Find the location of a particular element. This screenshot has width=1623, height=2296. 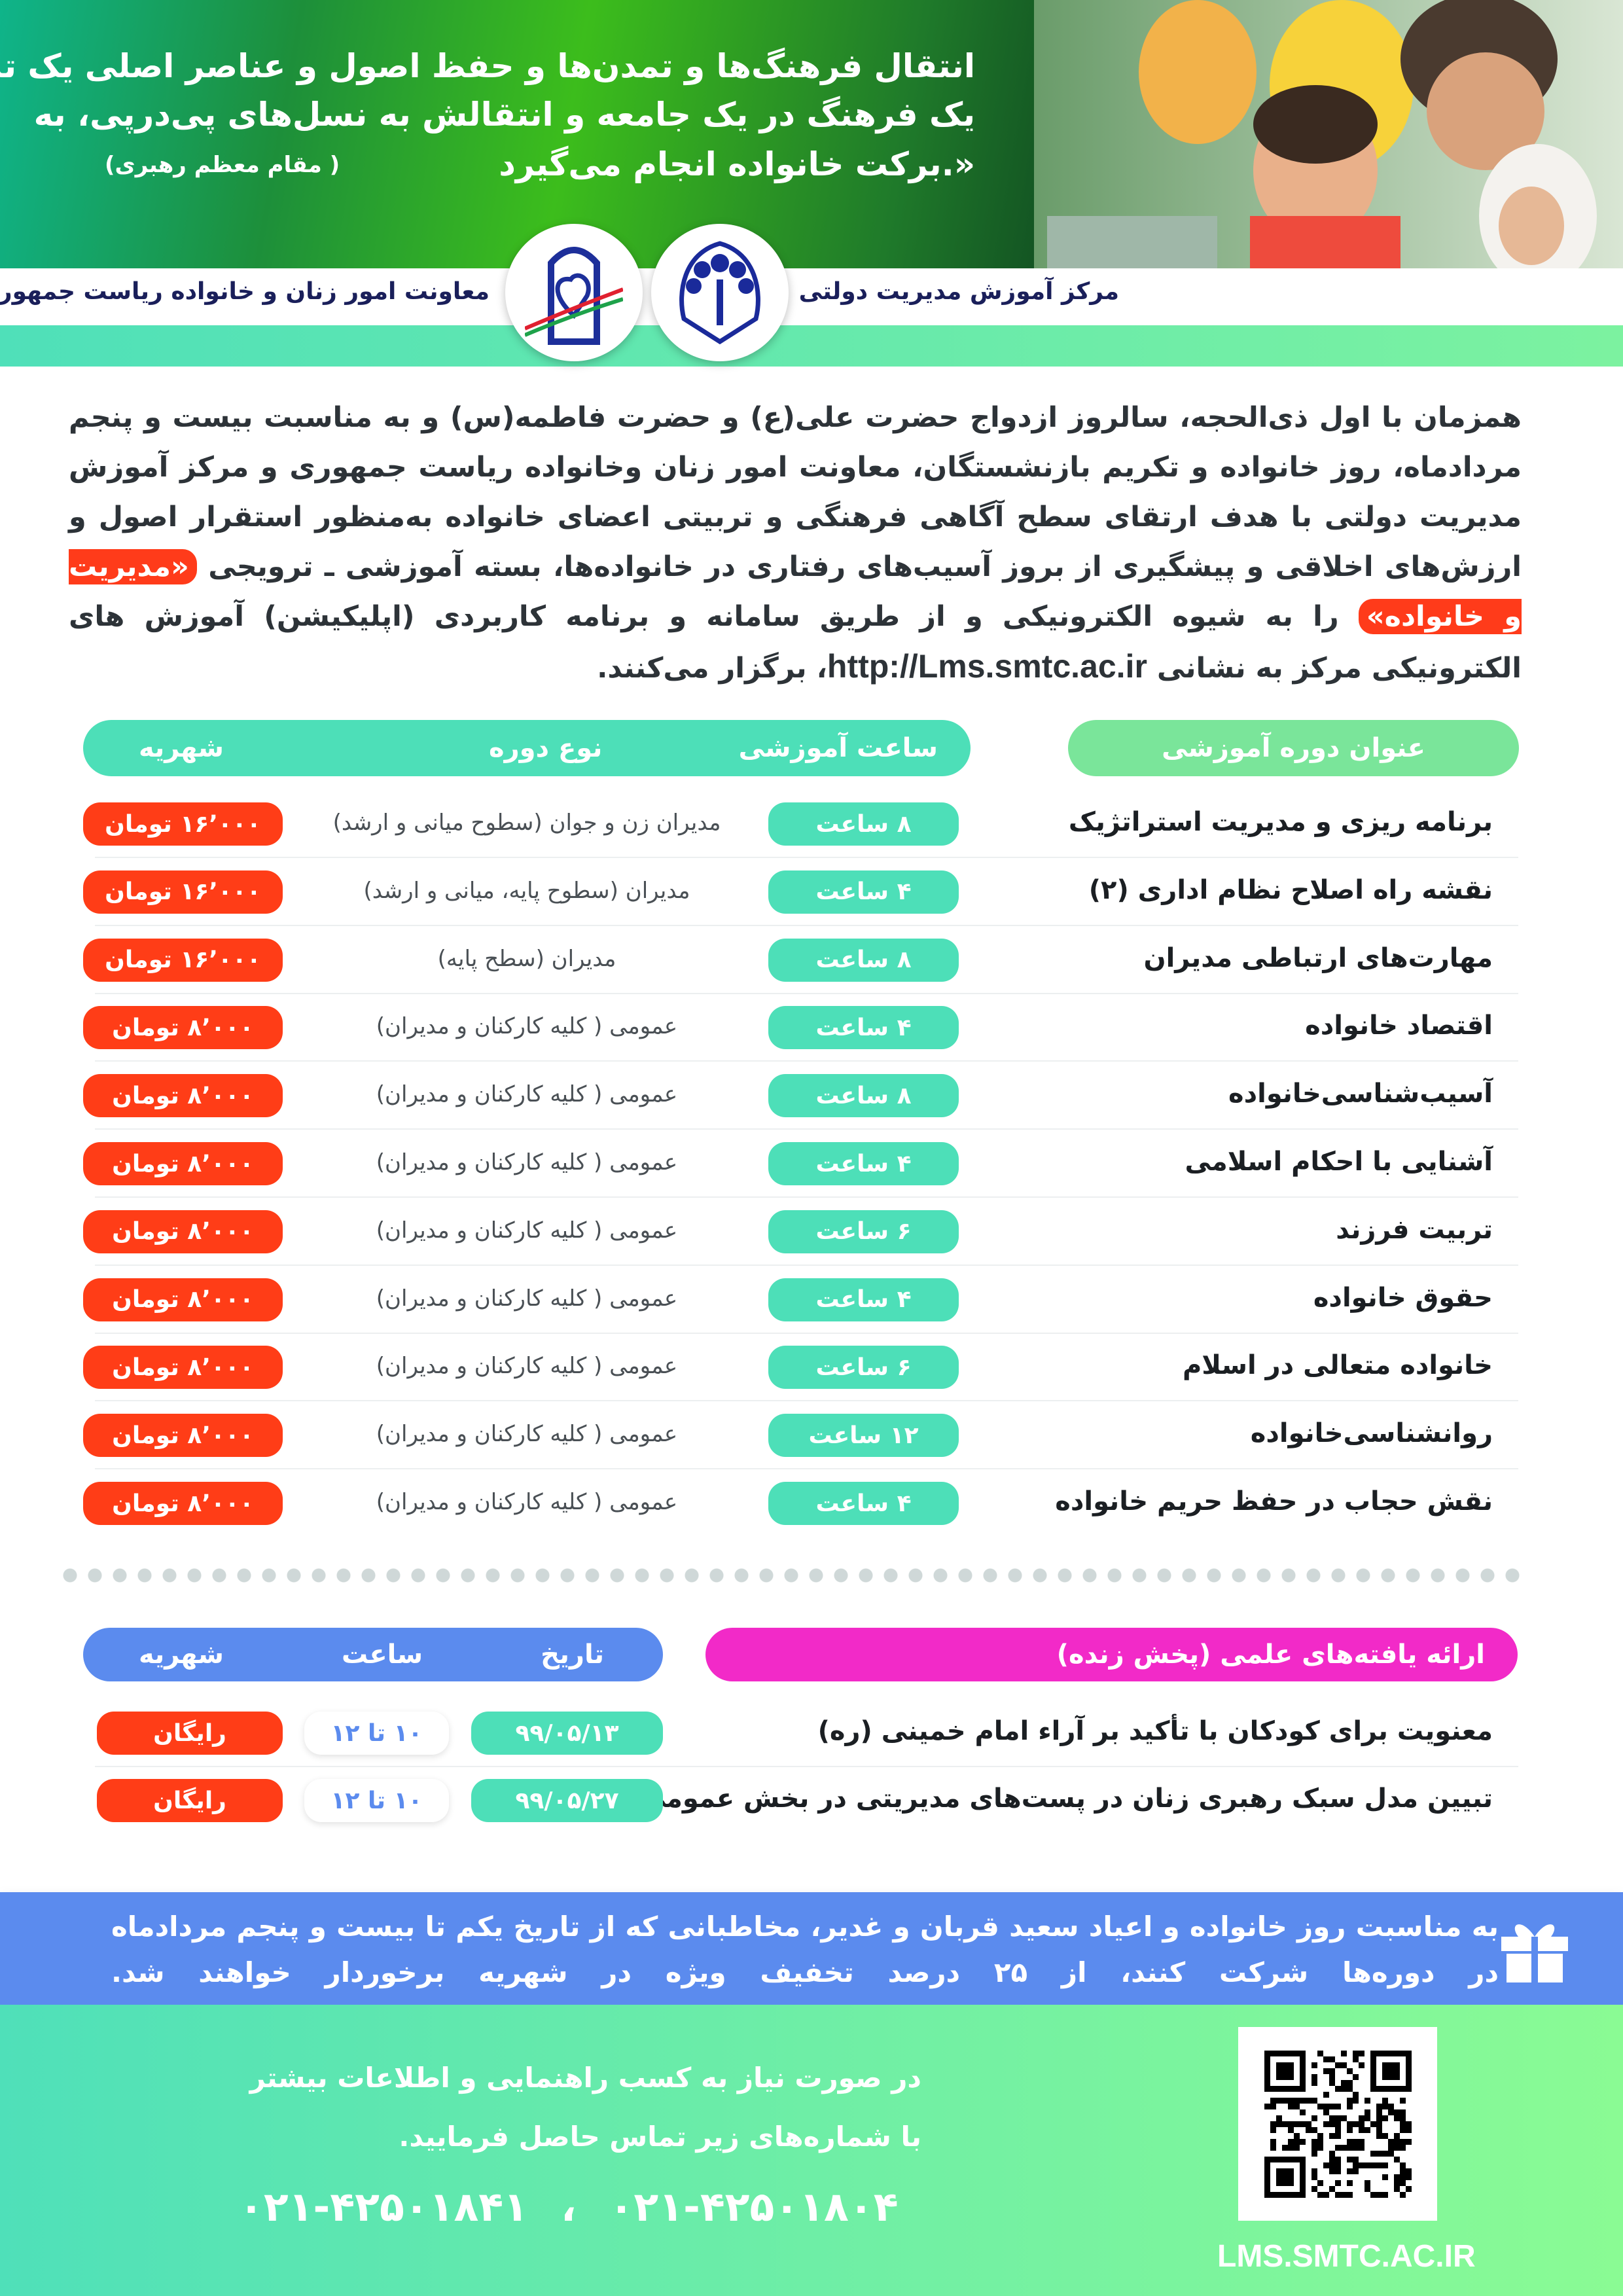

course-title: برنامه ریزی و مدیریت استراتژیک is located at coordinates (1280, 822).